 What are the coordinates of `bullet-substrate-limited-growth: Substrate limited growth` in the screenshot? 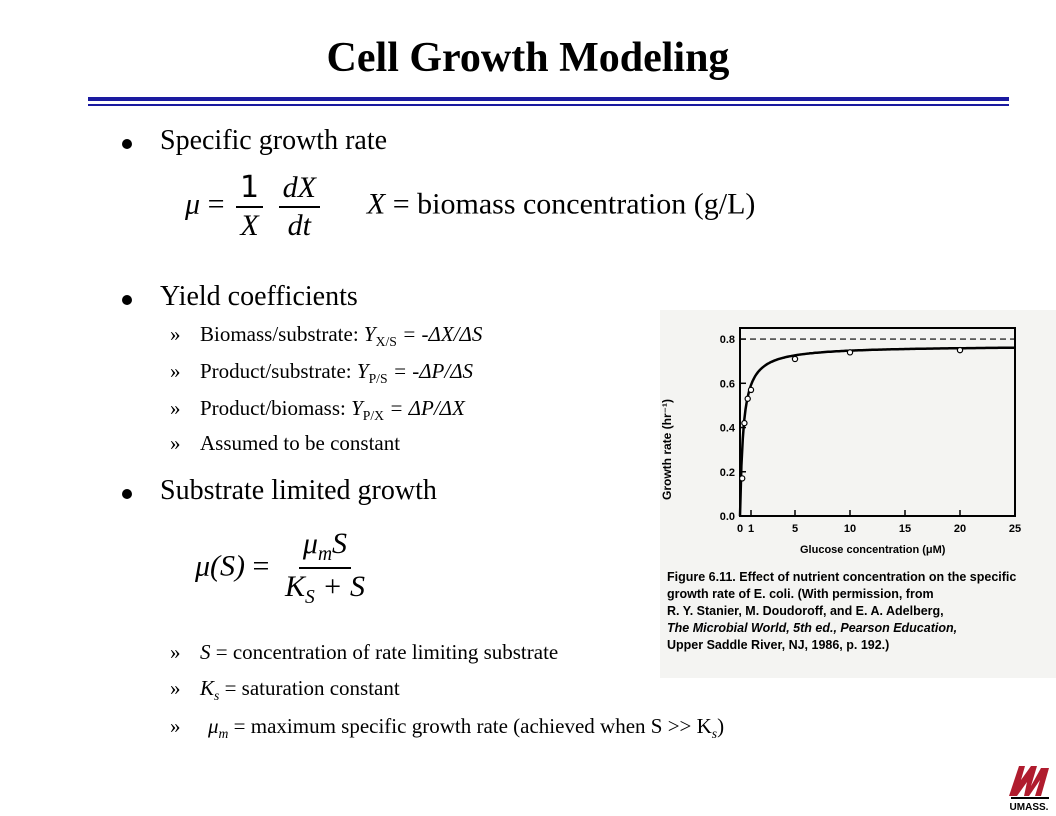 It's located at (298, 490).